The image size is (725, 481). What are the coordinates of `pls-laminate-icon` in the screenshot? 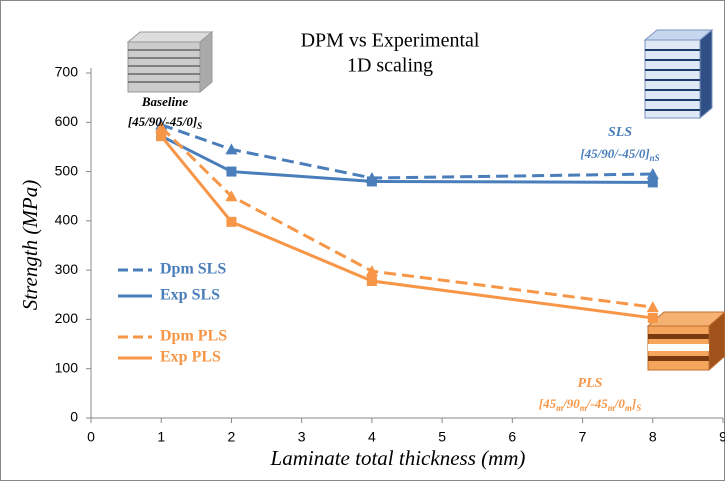 It's located at (685, 341).